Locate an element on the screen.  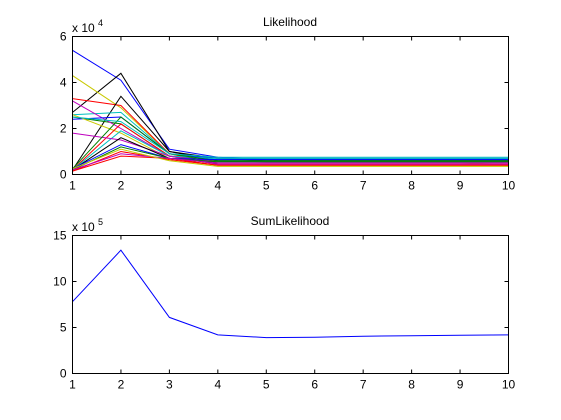
y-tick-label: 5 is located at coordinates (63, 328).